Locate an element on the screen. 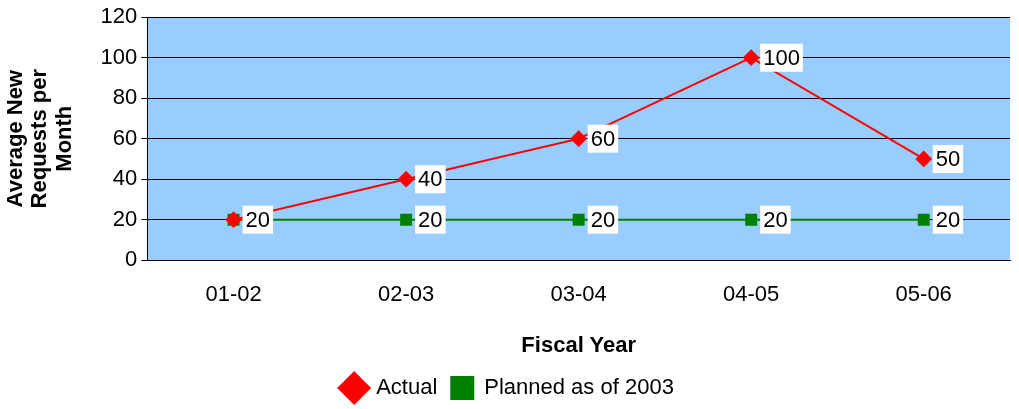 The height and width of the screenshot is (409, 1019). x-tick-label: 05-06 is located at coordinates (923, 294).